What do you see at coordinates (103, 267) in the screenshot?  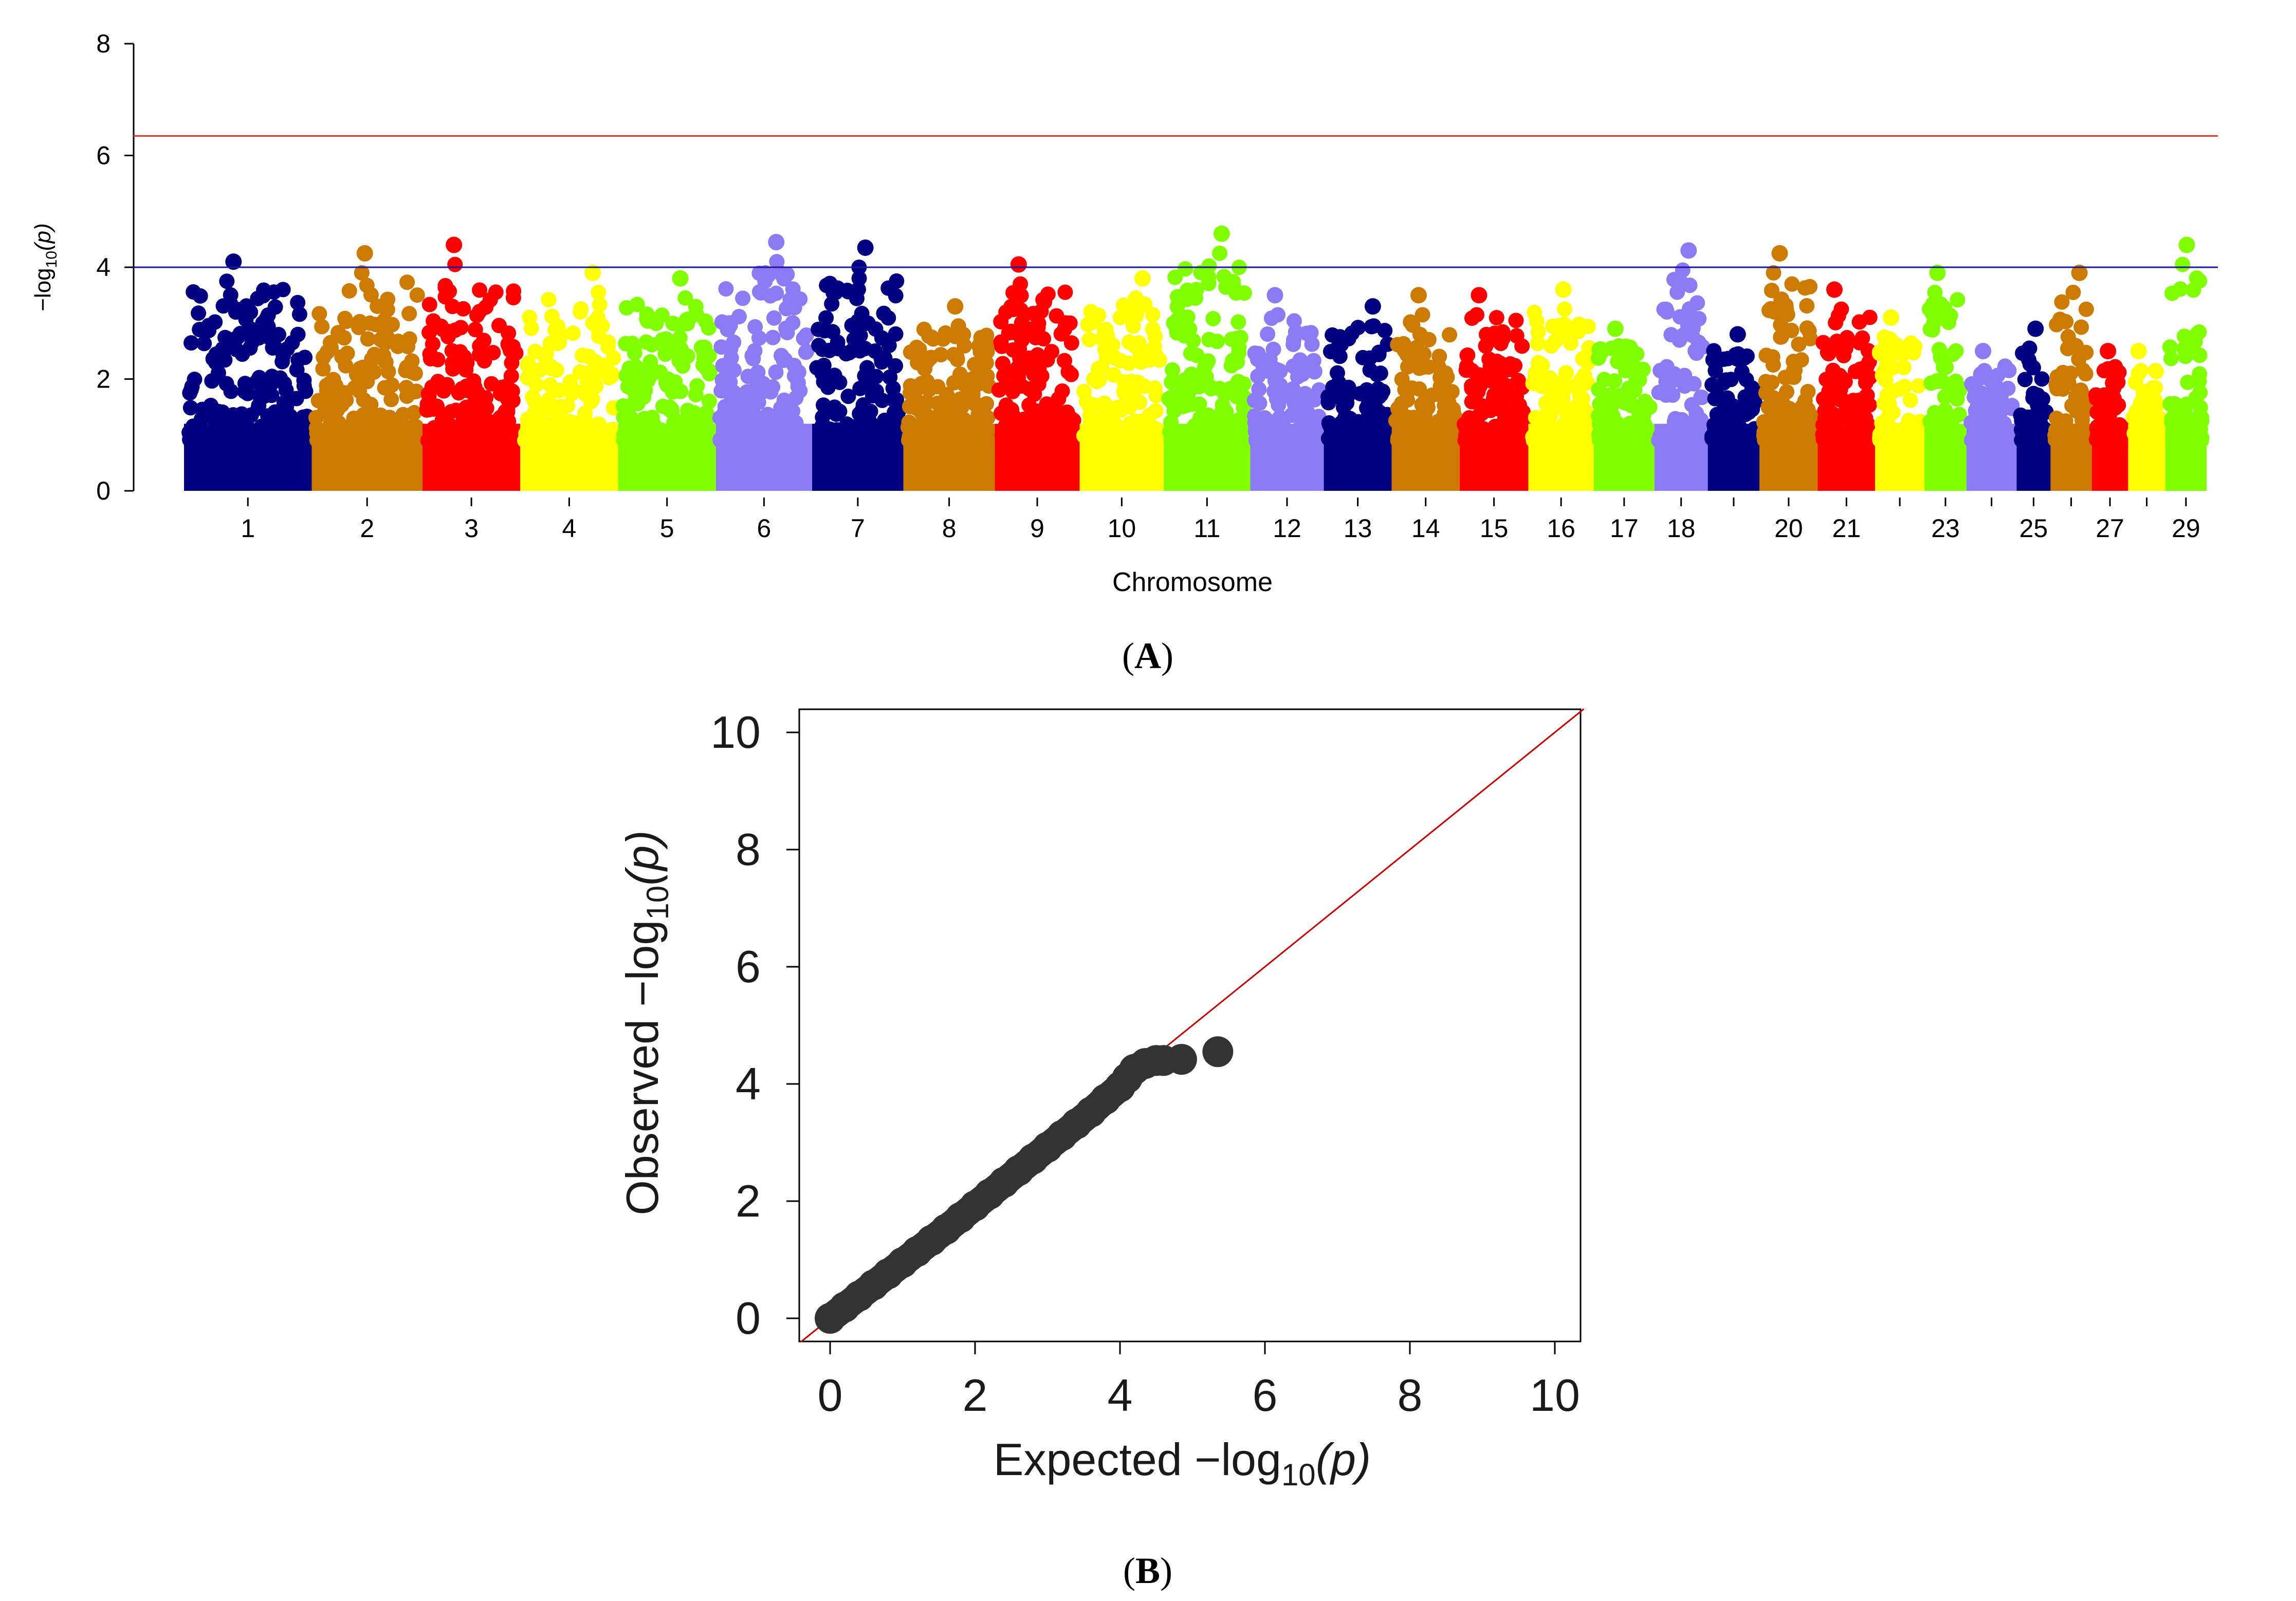 I see `y-tick-label: 4` at bounding box center [103, 267].